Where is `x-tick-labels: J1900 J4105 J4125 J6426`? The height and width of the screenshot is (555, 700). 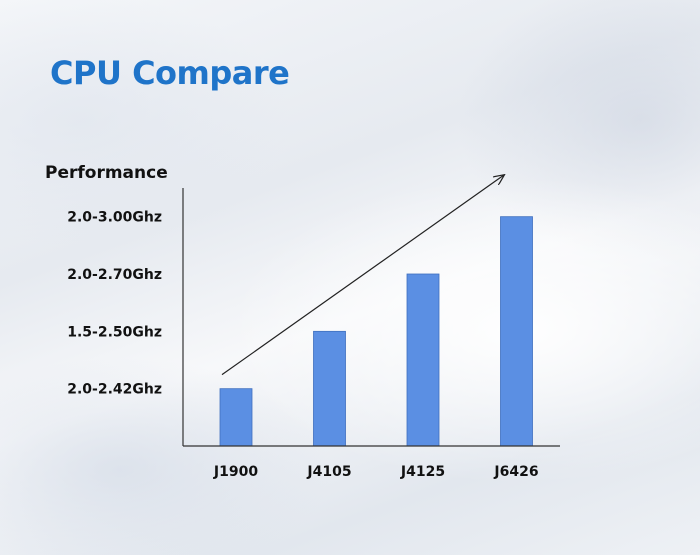
x-tick-labels: J1900 J4105 J4125 J6426 is located at coordinates (376, 472).